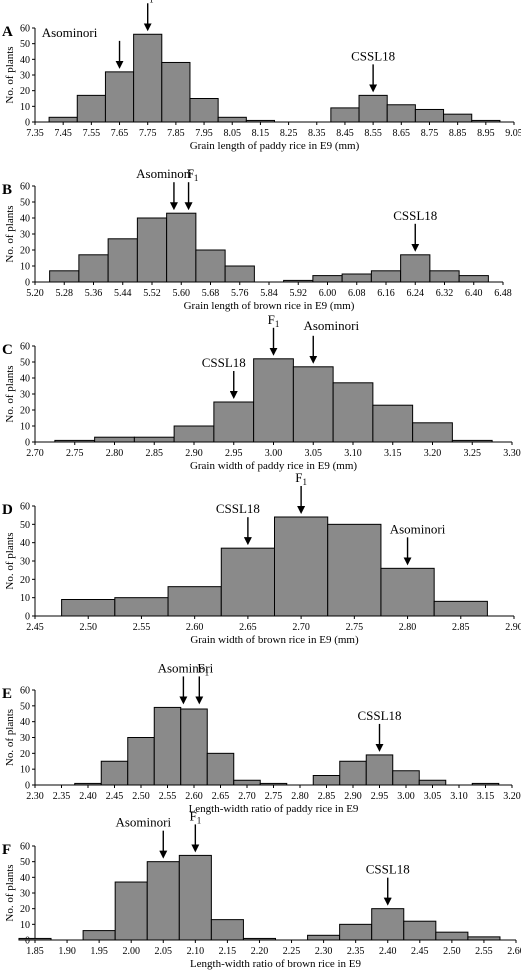 The image size is (521, 970). Describe the element at coordinates (486, 796) in the screenshot. I see `x-tick-label: 3.15` at that location.